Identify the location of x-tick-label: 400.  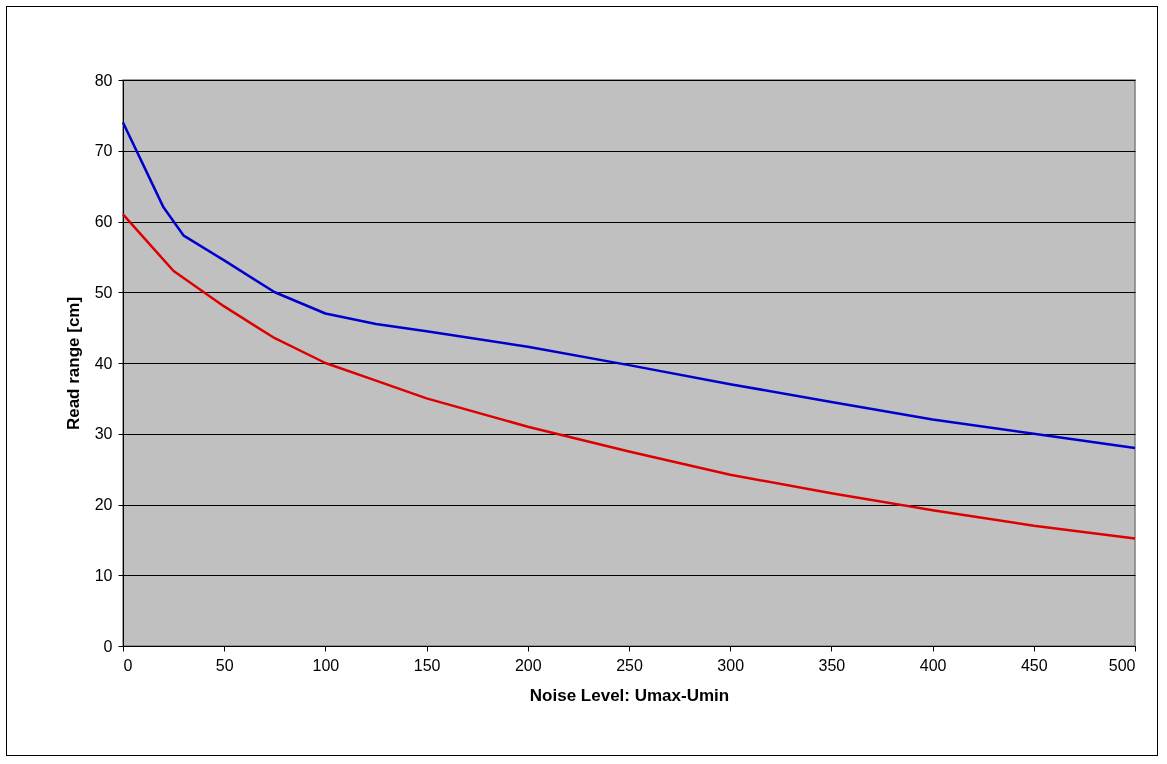
(933, 665).